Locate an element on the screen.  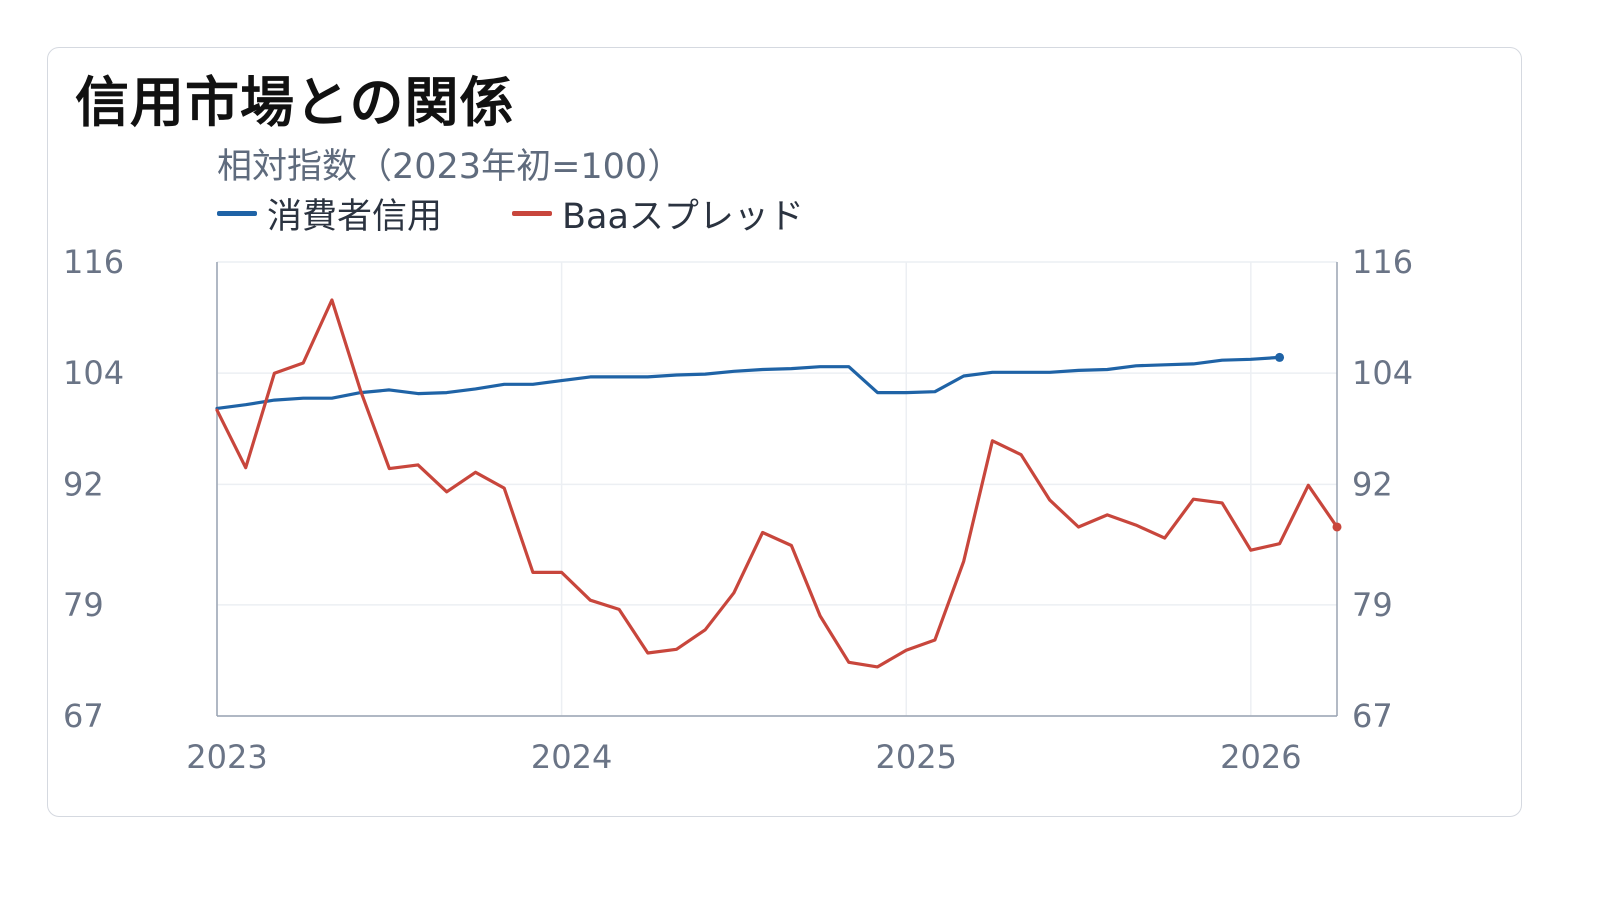
x-tick-label: 2024 is located at coordinates (571, 757).